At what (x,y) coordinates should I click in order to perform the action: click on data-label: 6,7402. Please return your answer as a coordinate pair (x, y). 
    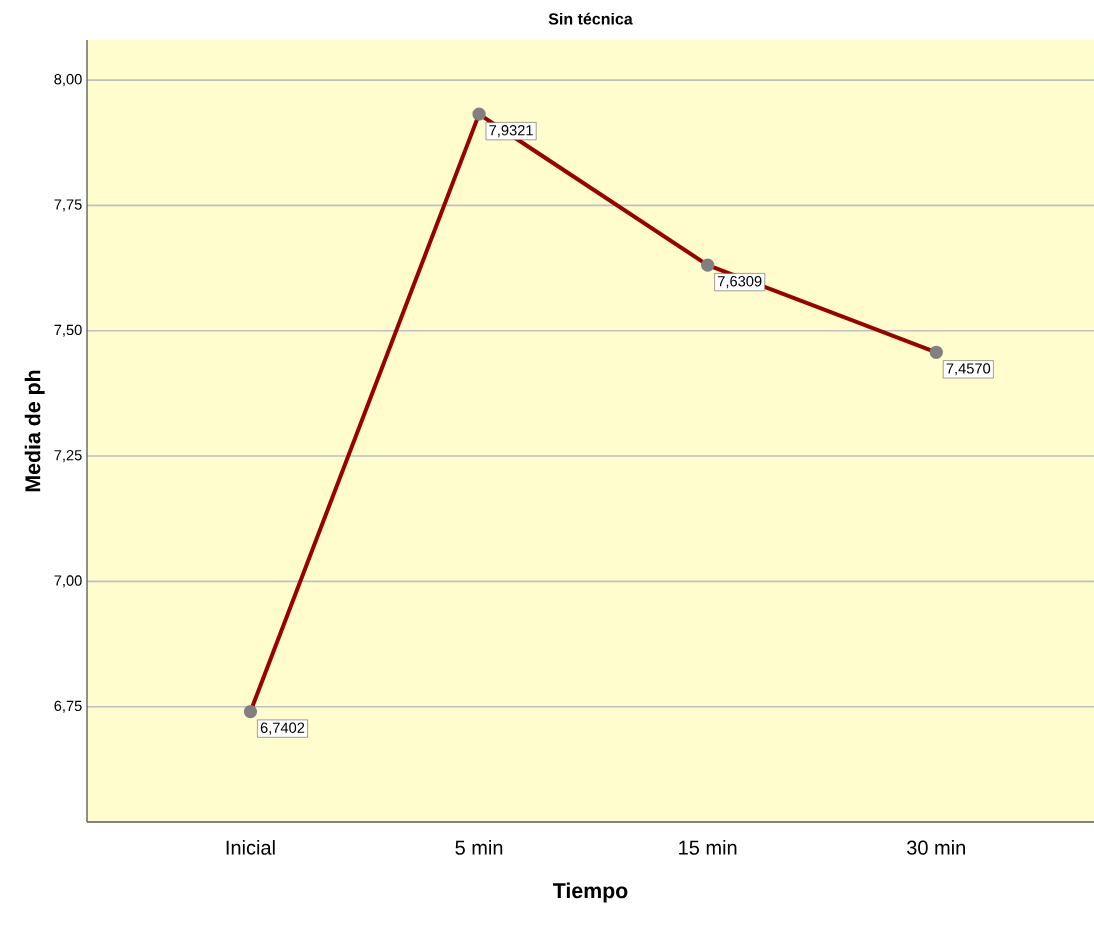
    Looking at the image, I should click on (282, 728).